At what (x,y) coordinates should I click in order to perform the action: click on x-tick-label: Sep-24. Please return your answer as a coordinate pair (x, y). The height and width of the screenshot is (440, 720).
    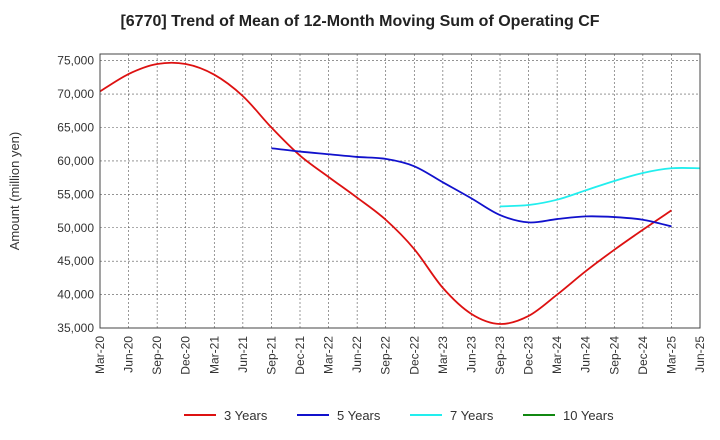
    Looking at the image, I should click on (614, 355).